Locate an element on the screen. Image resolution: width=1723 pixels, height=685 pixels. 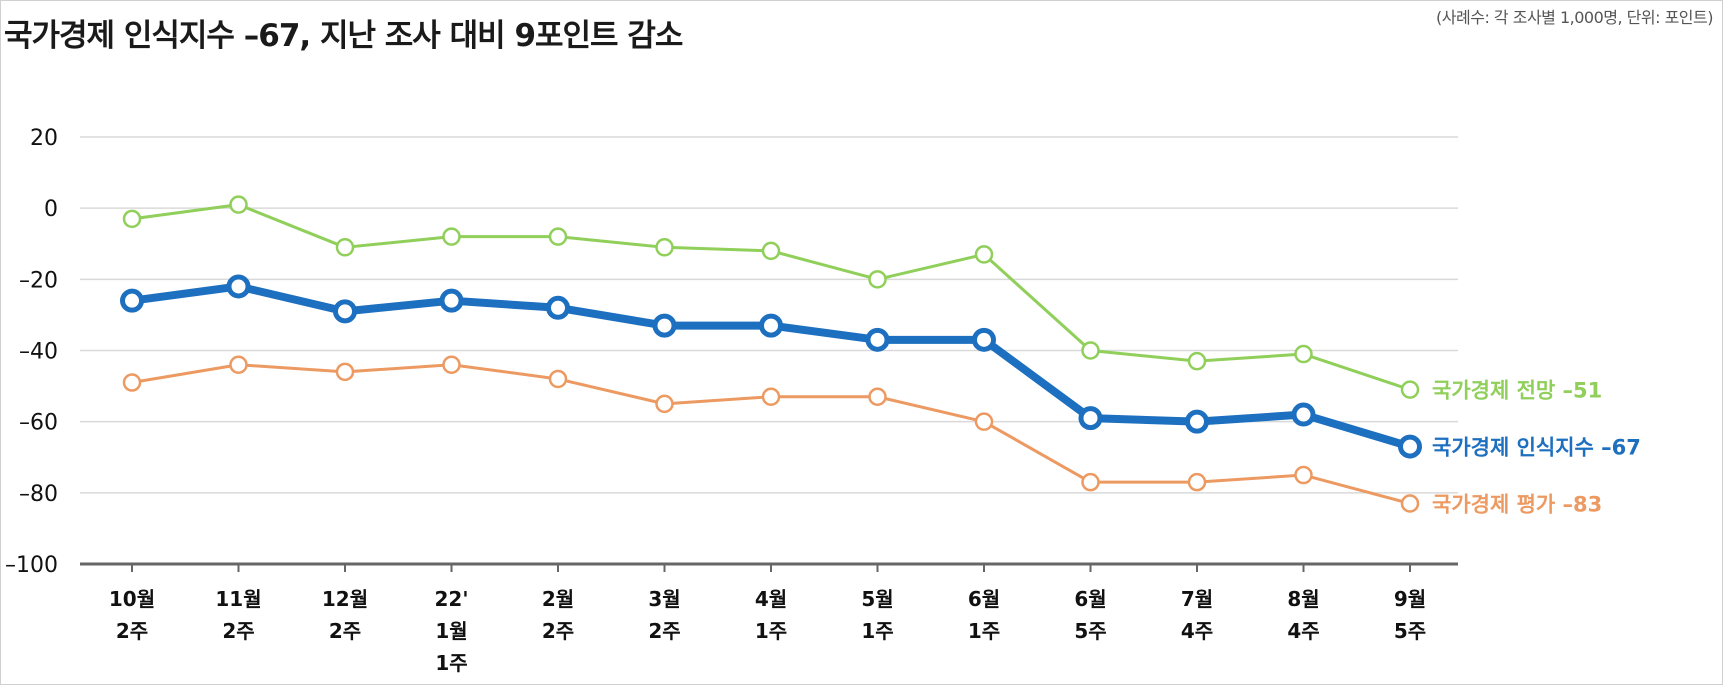
series-label: 국가경제 인식지수 –67 is located at coordinates (1536, 448).